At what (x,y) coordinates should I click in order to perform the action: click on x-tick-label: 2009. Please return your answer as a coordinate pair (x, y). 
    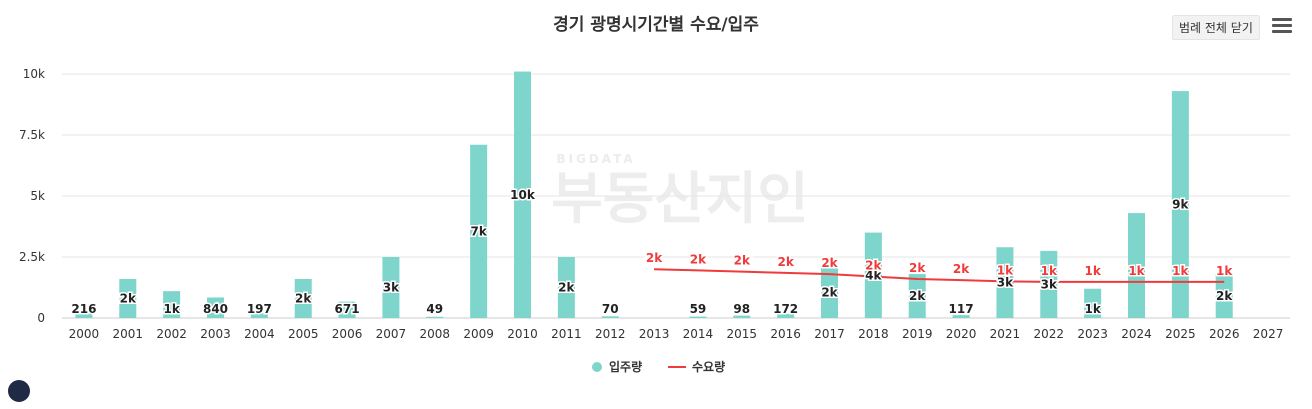
    Looking at the image, I should click on (478, 334).